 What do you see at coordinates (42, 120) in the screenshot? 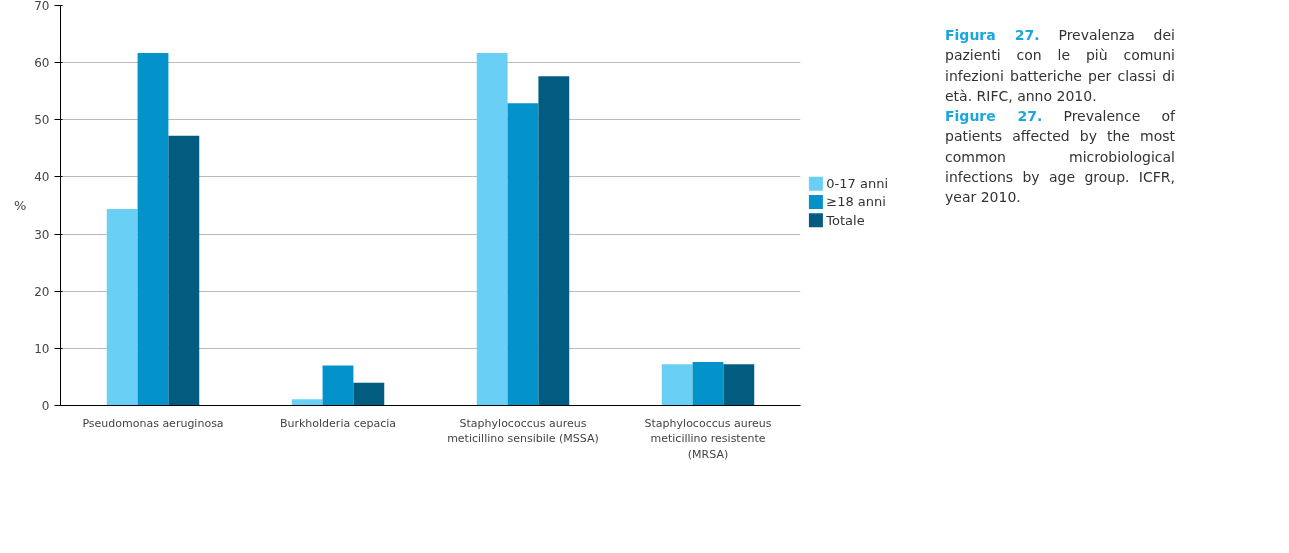
I see `y-tick-label: 50` at bounding box center [42, 120].